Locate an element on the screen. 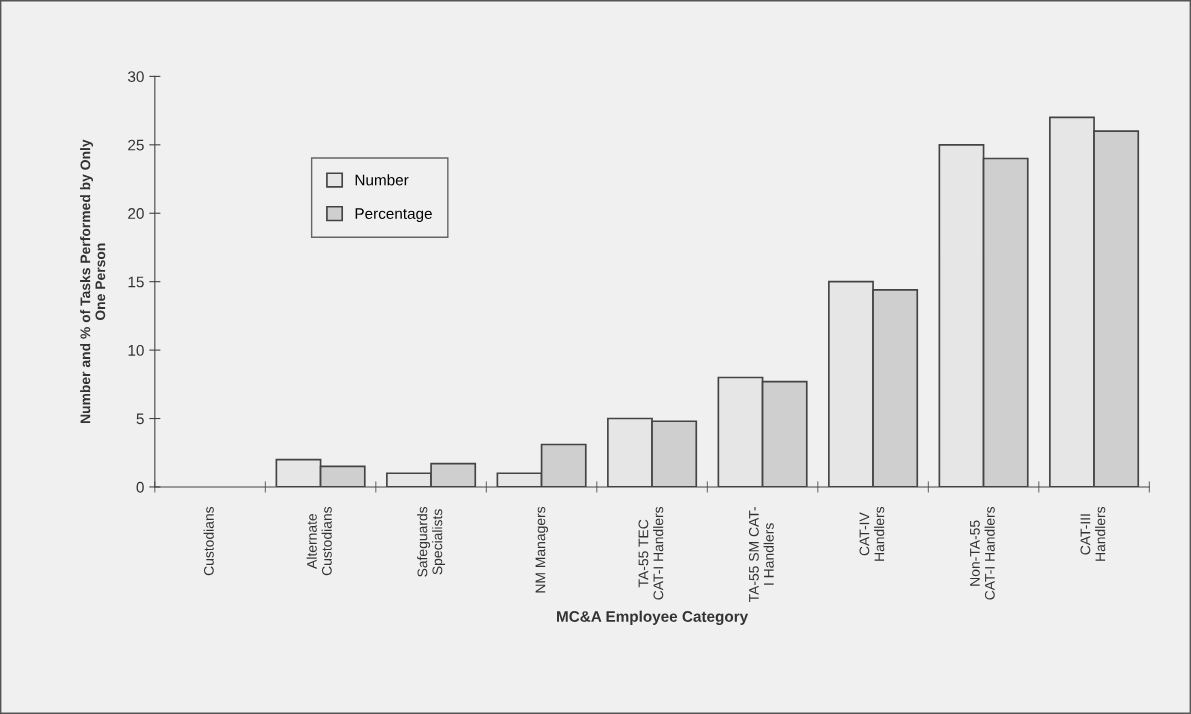 The width and height of the screenshot is (1191, 714). x-tick-label: TA-55 SM CAT- I Handlers is located at coordinates (761, 555).